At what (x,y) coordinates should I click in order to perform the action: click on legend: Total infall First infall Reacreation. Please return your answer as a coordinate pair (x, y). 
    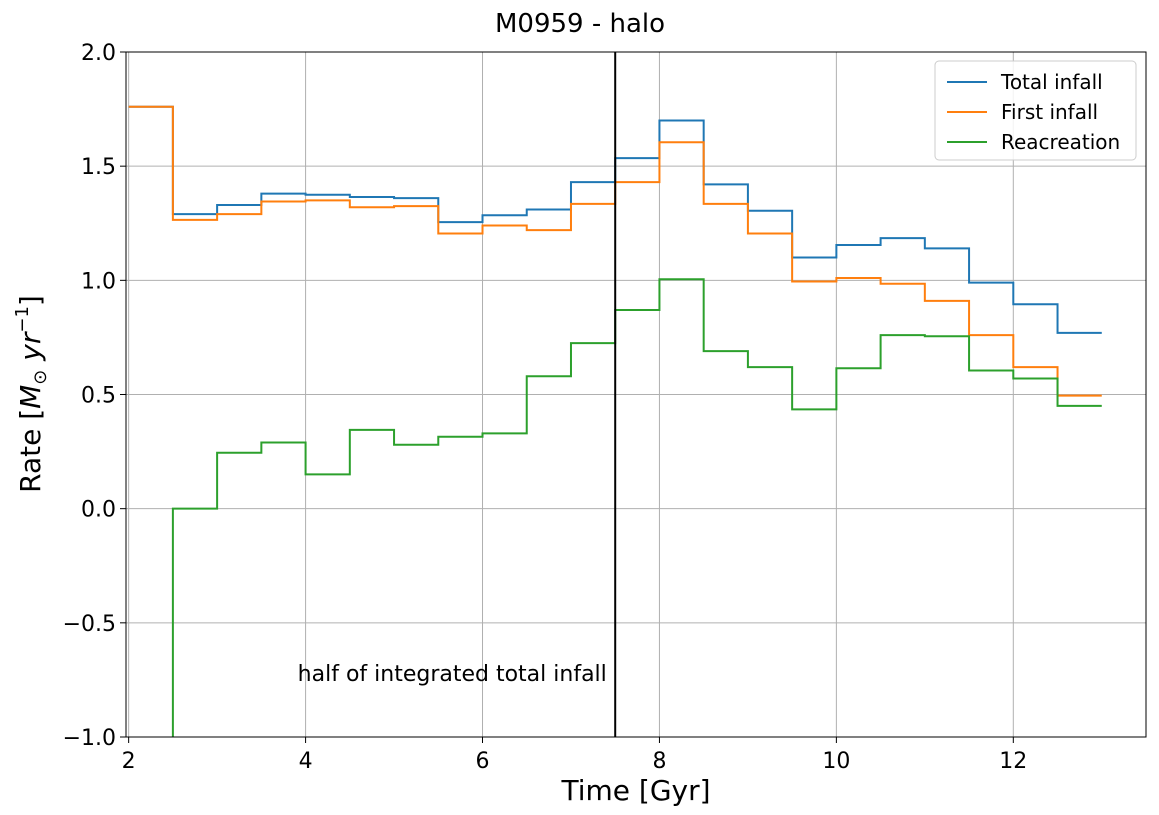
    Looking at the image, I should click on (1035, 110).